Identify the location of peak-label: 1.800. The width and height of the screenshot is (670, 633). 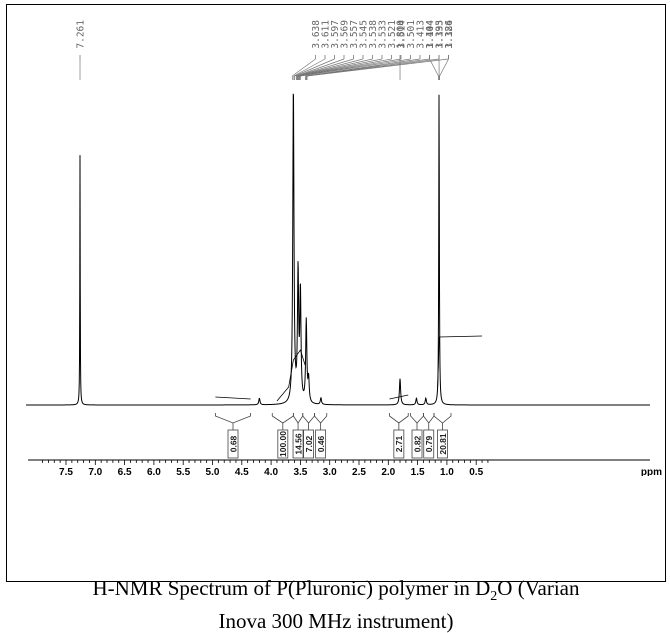
(401, 34).